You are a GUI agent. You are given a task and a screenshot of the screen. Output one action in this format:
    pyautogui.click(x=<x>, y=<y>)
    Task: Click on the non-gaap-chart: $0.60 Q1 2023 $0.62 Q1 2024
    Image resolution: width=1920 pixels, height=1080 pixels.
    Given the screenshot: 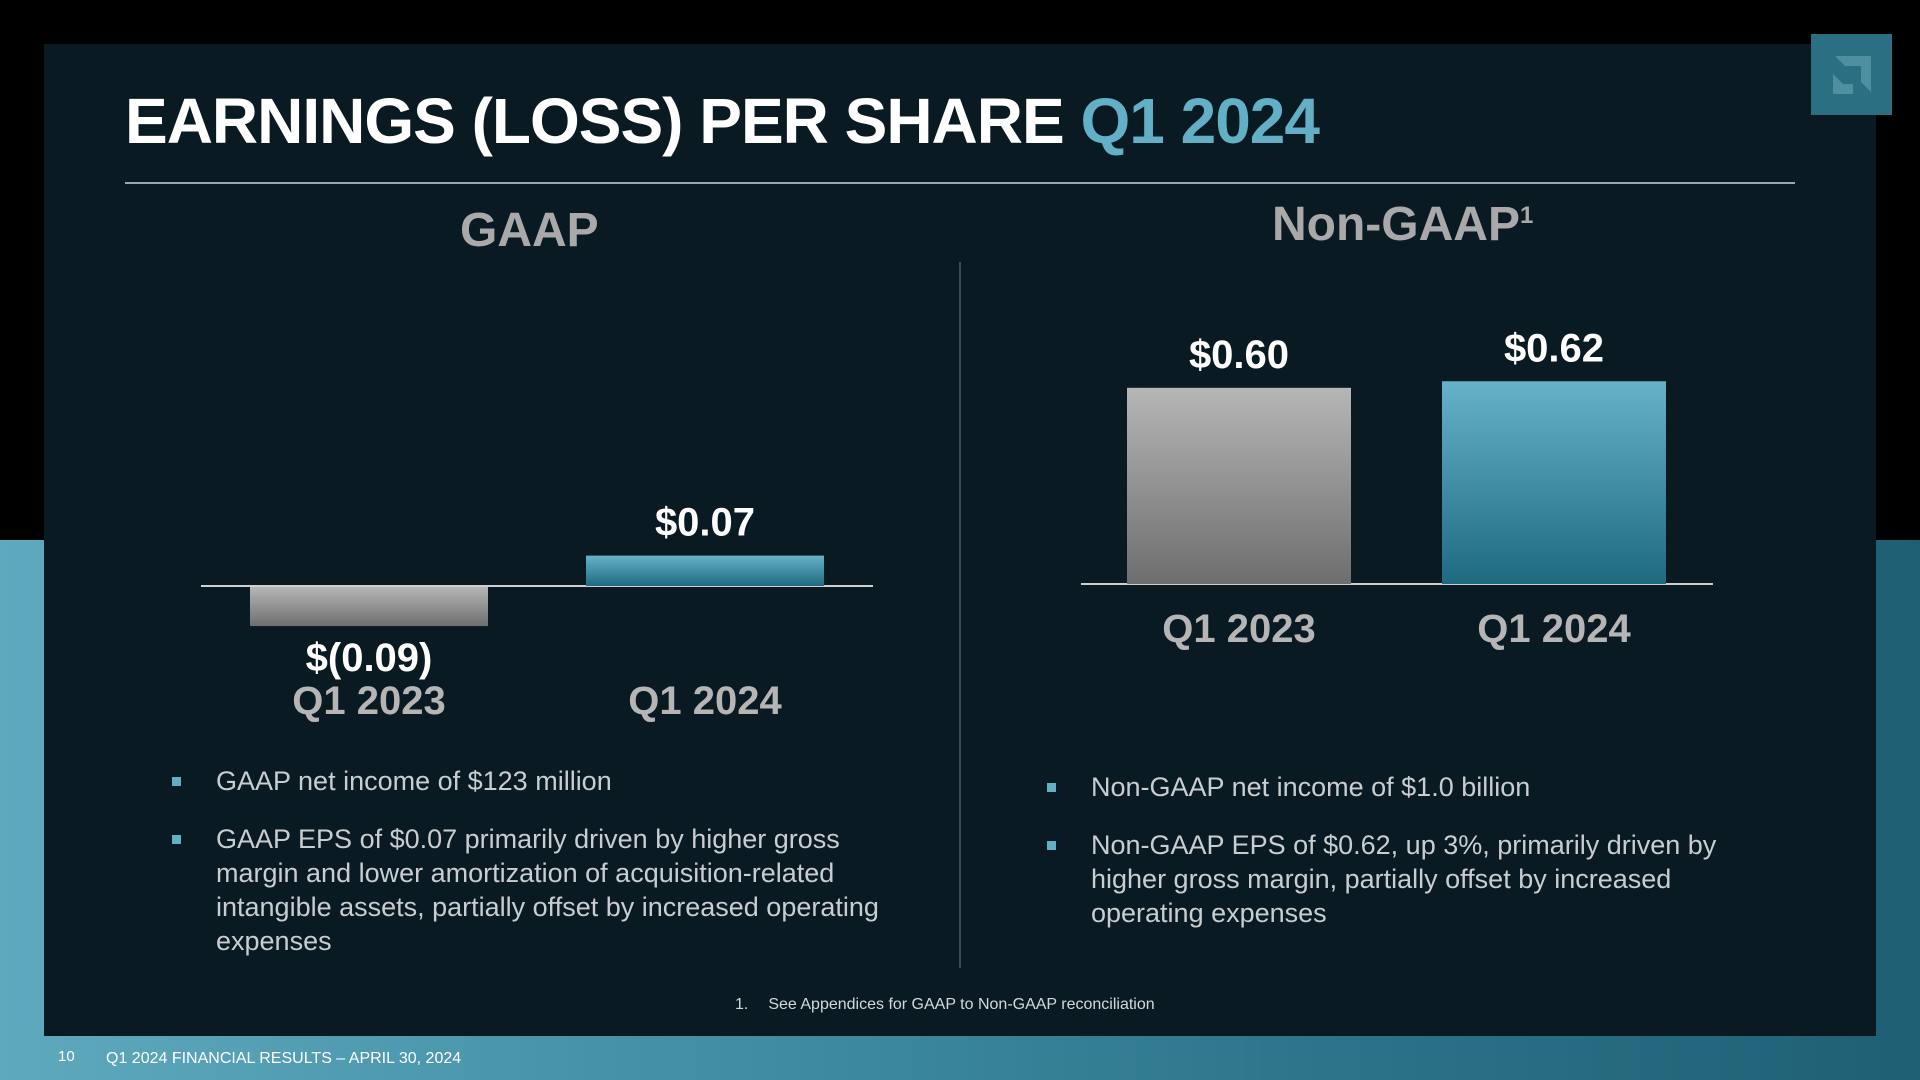 What is the action you would take?
    pyautogui.click(x=1397, y=488)
    